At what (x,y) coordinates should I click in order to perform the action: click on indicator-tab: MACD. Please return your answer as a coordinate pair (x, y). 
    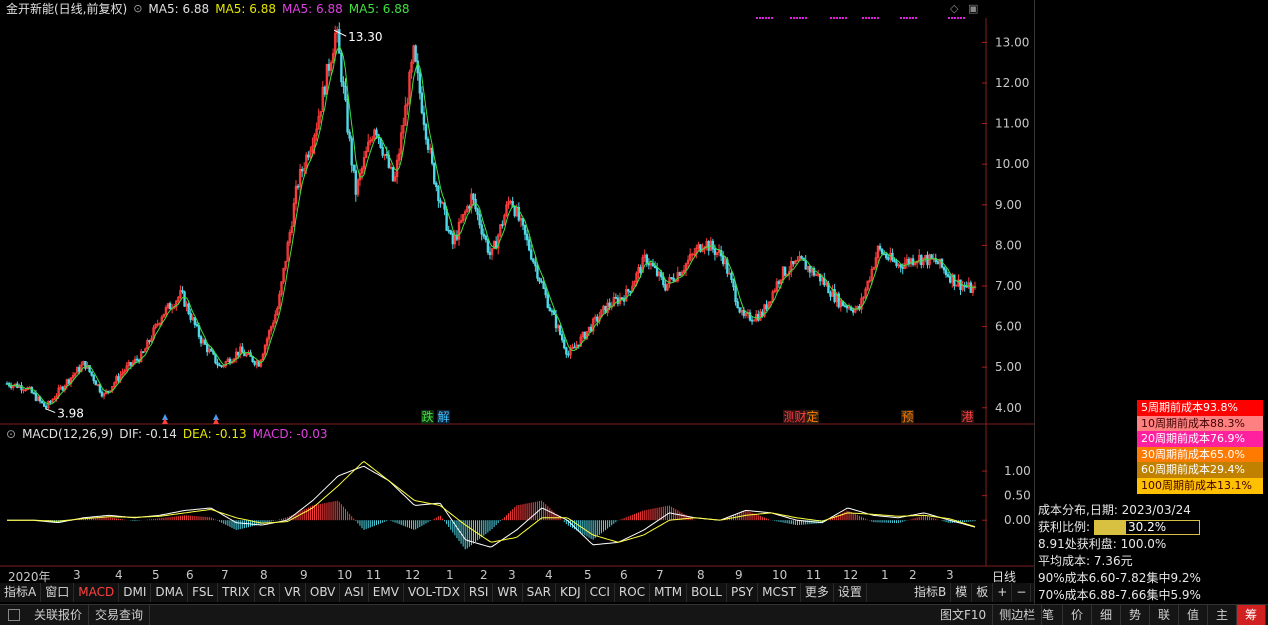
    Looking at the image, I should click on (97, 592).